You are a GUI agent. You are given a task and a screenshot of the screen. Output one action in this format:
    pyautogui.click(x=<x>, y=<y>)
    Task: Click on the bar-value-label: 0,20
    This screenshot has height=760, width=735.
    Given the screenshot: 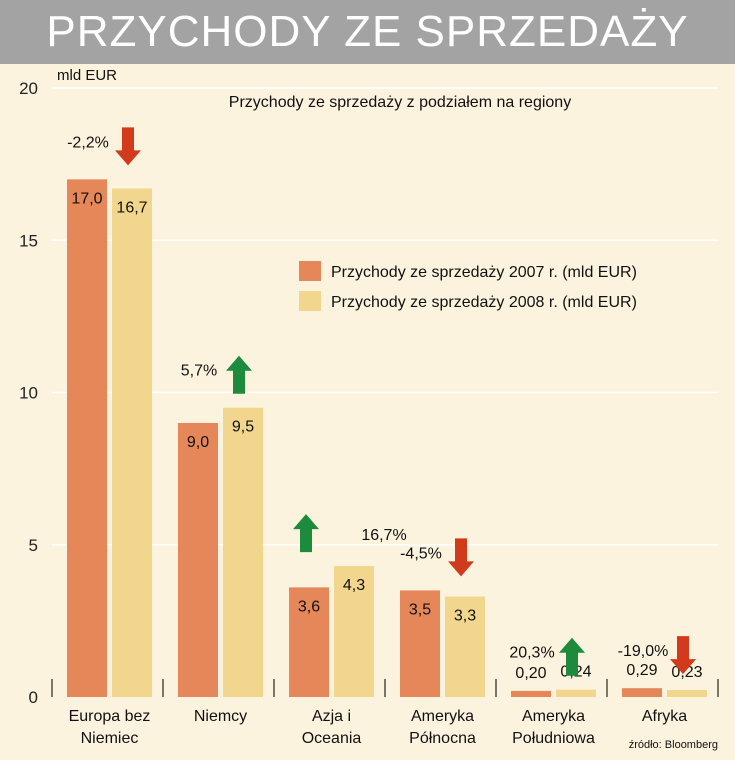 What is the action you would take?
    pyautogui.click(x=530, y=673)
    